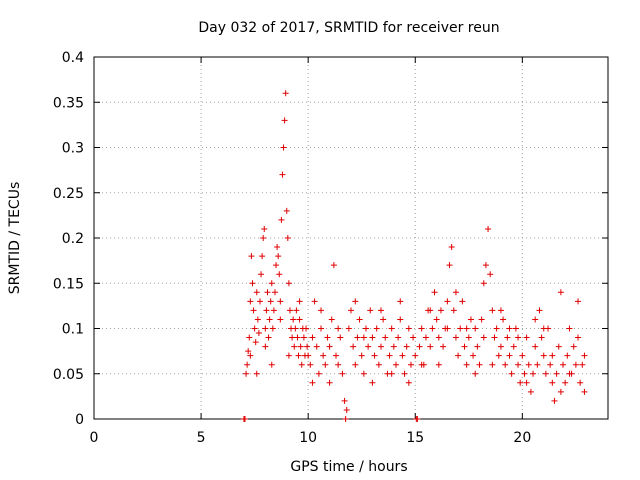  Describe the element at coordinates (79, 420) in the screenshot. I see `y-tick-label: 0` at that location.